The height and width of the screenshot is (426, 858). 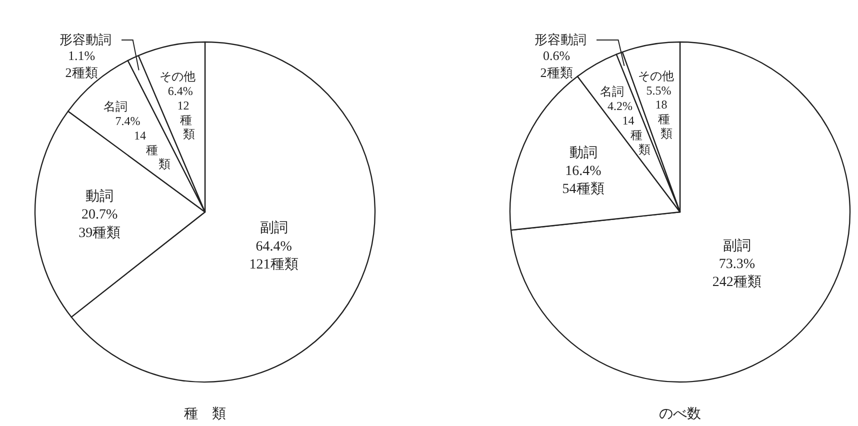 I want to click on data-label: 0.6%, so click(x=556, y=55).